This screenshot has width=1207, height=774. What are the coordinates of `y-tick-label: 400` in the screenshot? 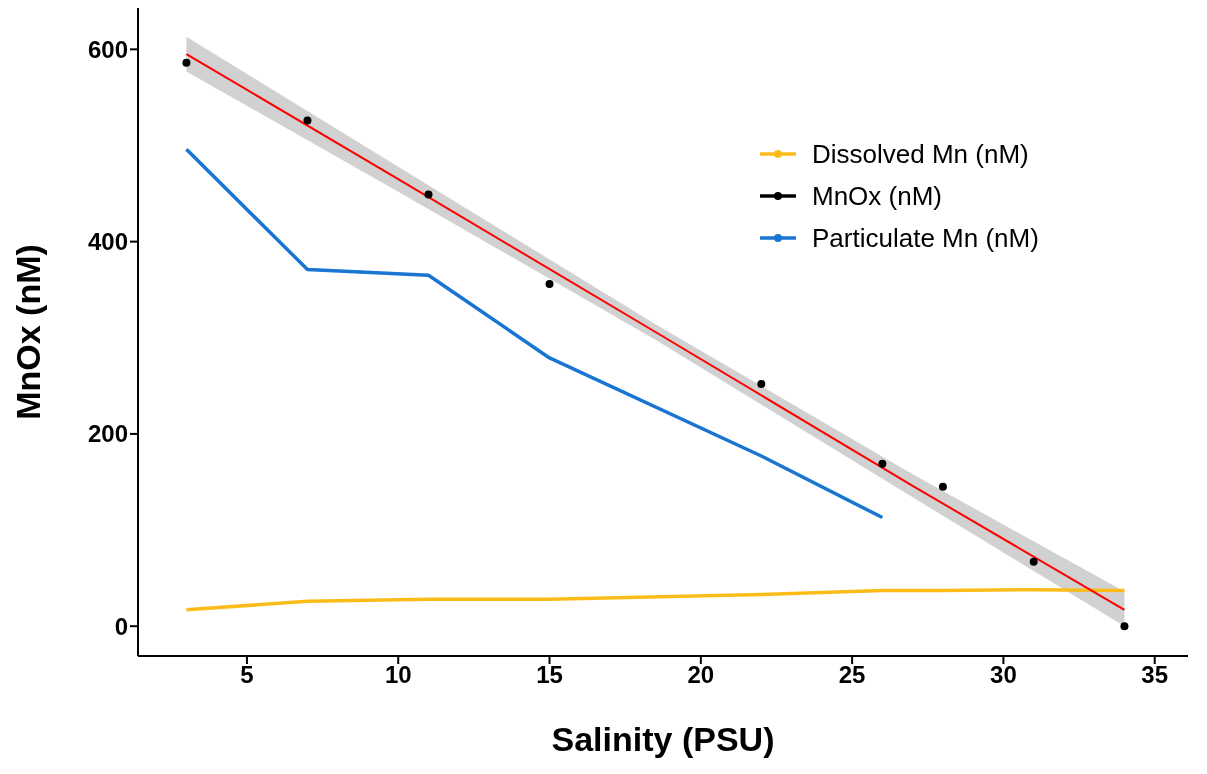 It's located at (107, 242).